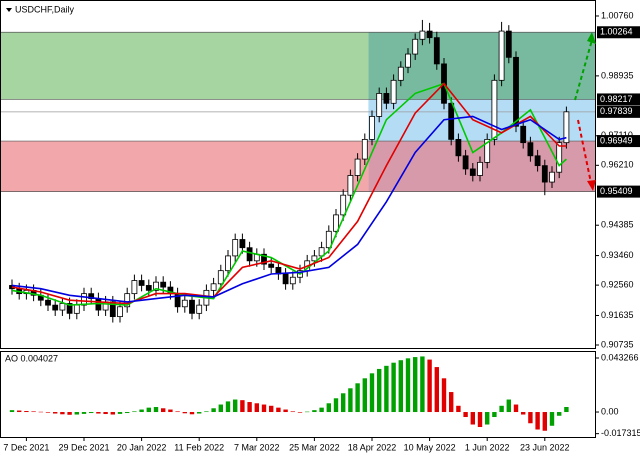 This screenshot has height=457, width=640. Describe the element at coordinates (617, 75) in the screenshot. I see `y-tick-label: 0.98935` at that location.